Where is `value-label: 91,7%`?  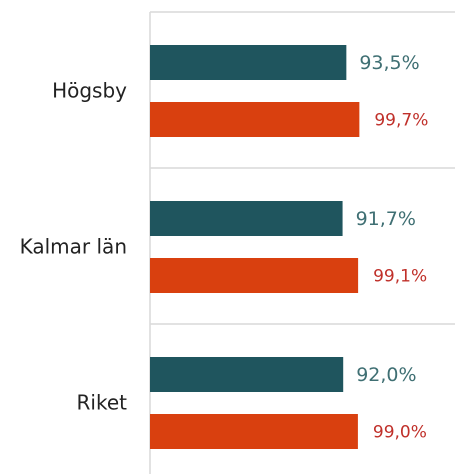
value-label: 91,7% is located at coordinates (386, 219).